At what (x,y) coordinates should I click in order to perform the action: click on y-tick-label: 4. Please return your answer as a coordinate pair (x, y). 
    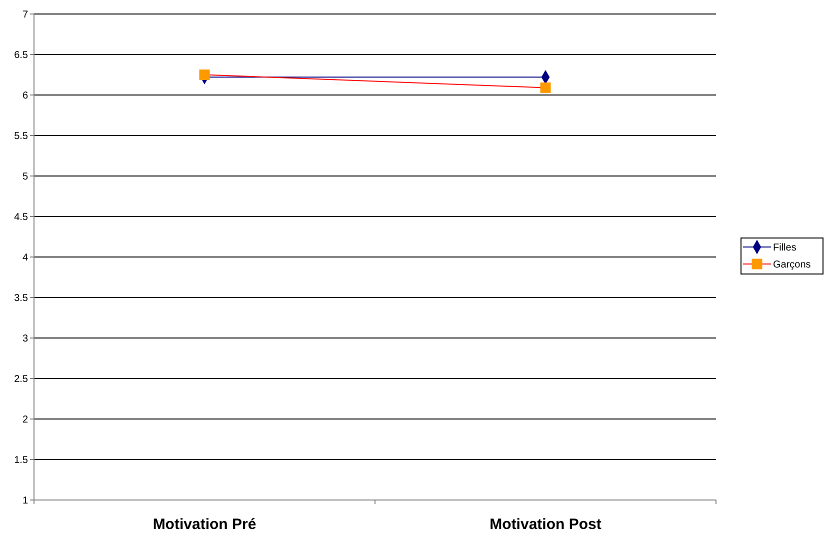
    Looking at the image, I should click on (25, 258).